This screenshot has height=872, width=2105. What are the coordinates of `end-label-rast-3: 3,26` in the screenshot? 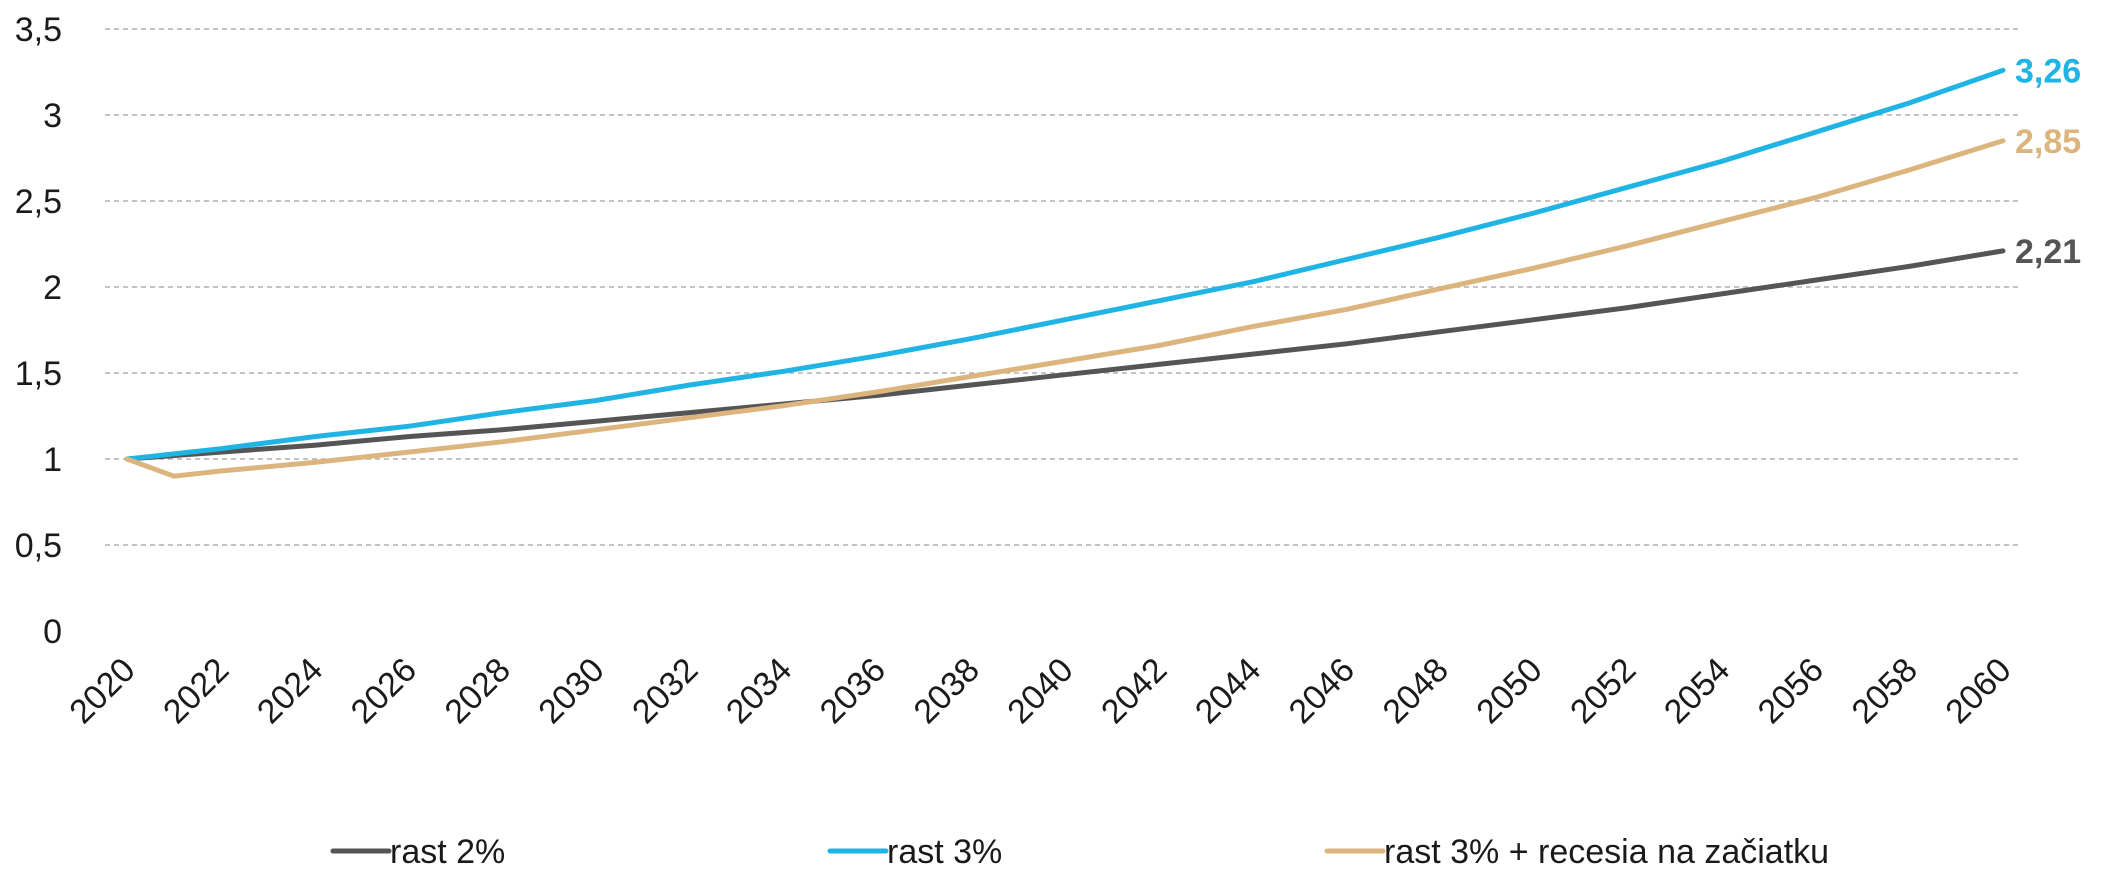 It's located at (2048, 71).